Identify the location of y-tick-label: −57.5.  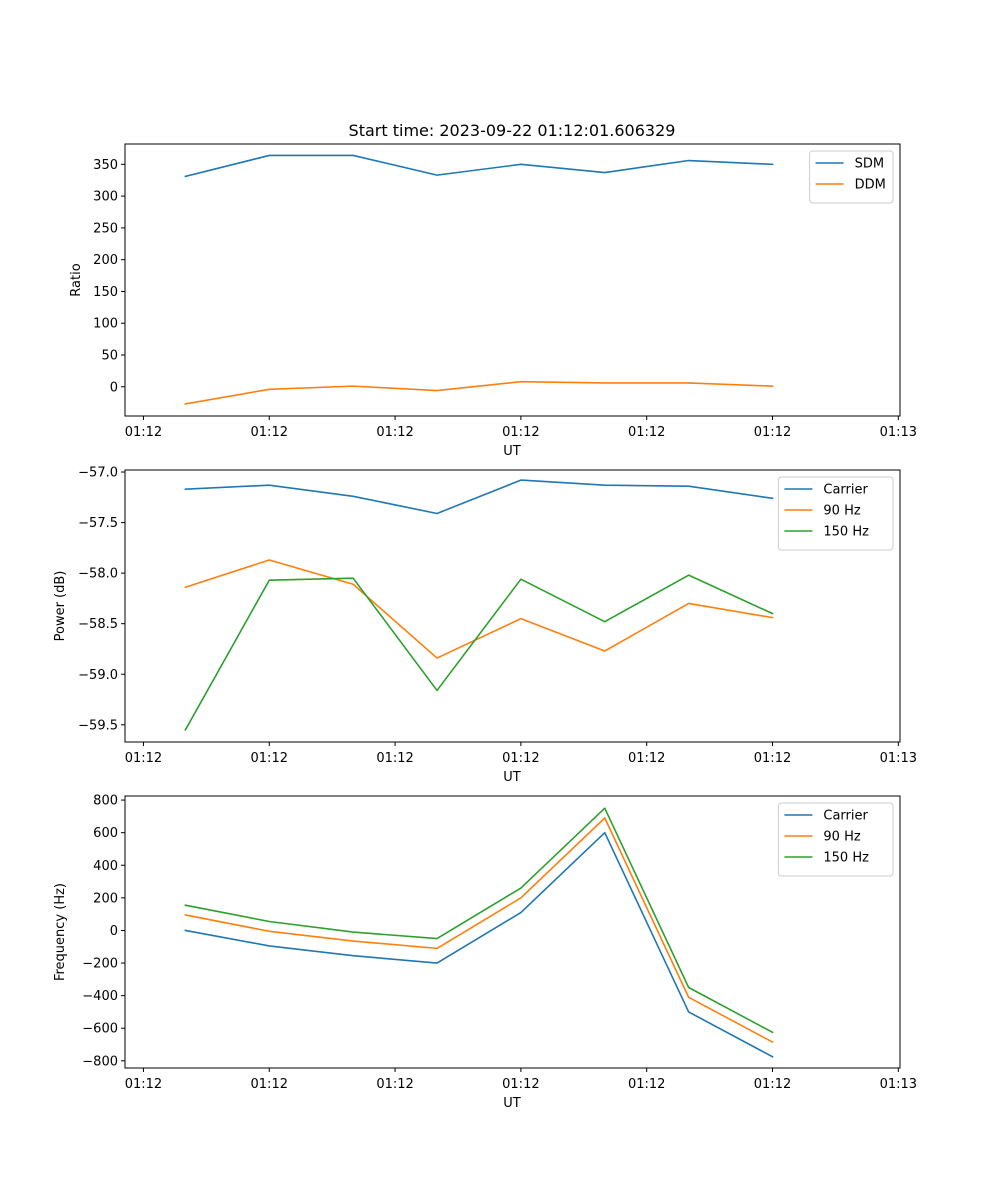
(98, 523).